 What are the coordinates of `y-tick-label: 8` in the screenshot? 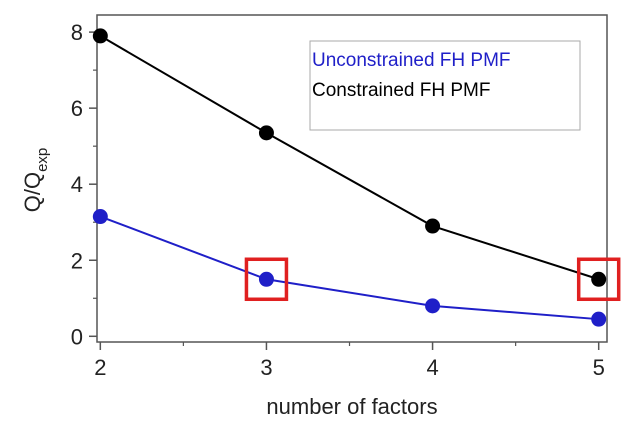 It's located at (77, 32).